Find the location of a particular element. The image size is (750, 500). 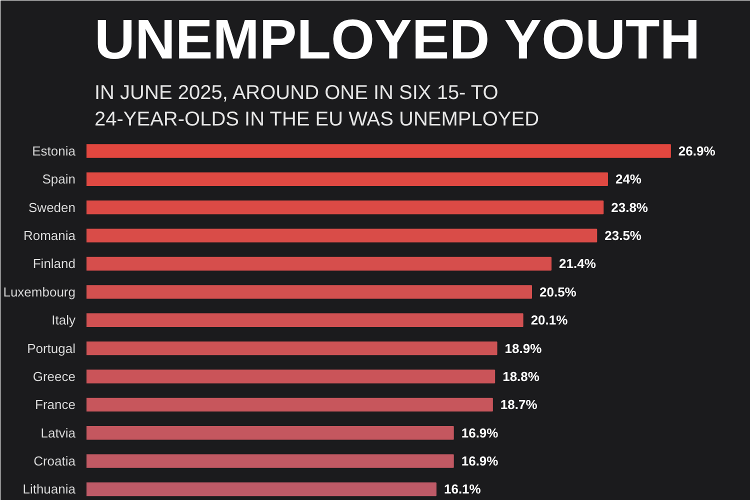

y-tick-label: Finland is located at coordinates (54, 264).